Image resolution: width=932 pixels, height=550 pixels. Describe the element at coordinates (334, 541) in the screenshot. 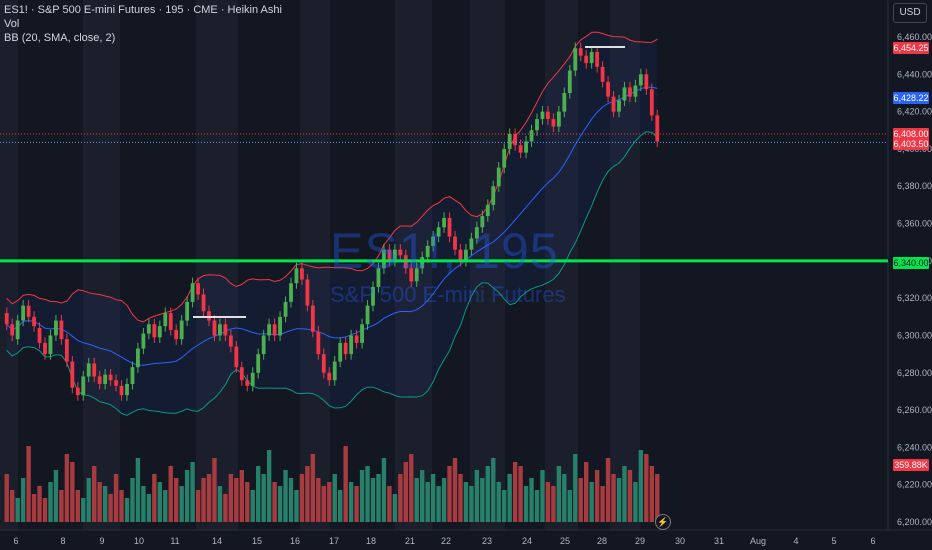

I see `time-tick-label: 17` at that location.